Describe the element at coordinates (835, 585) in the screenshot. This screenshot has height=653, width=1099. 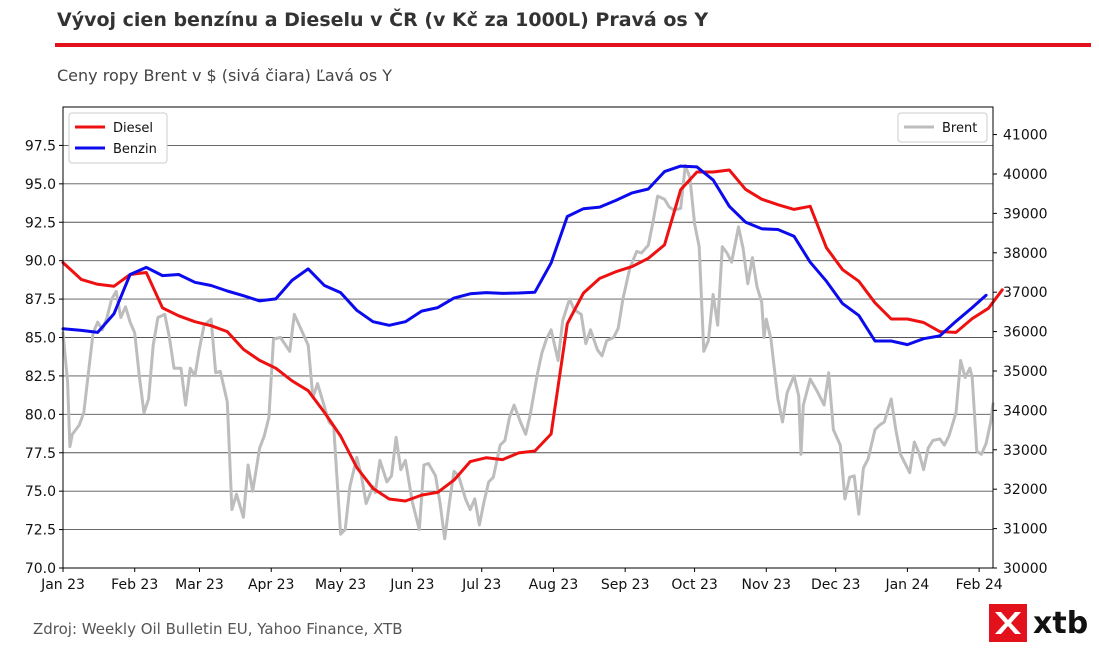
I see `x-tick-label: Dec 23` at that location.